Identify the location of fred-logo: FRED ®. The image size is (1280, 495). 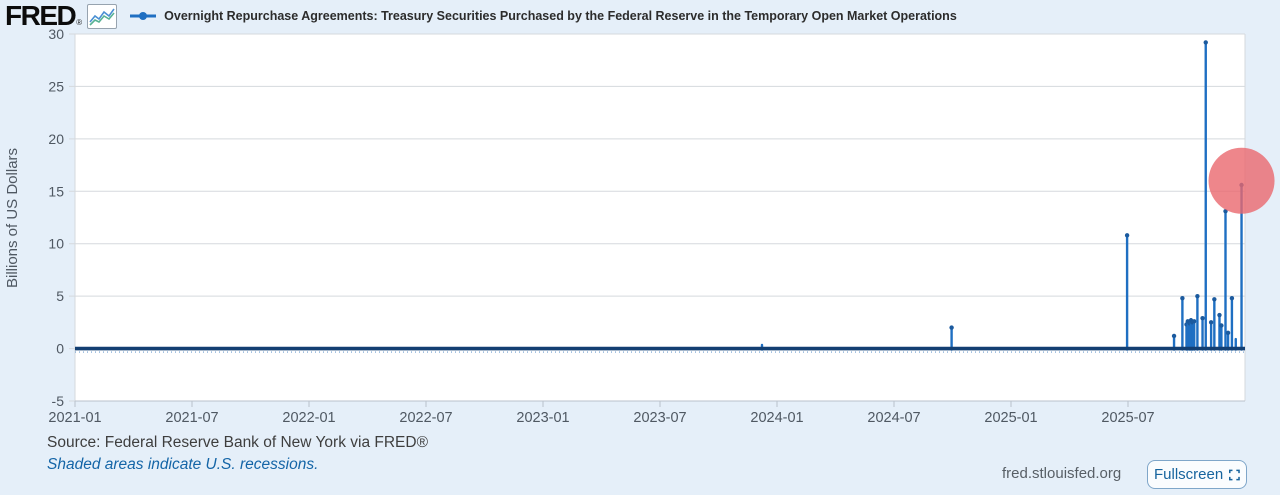
(44, 15).